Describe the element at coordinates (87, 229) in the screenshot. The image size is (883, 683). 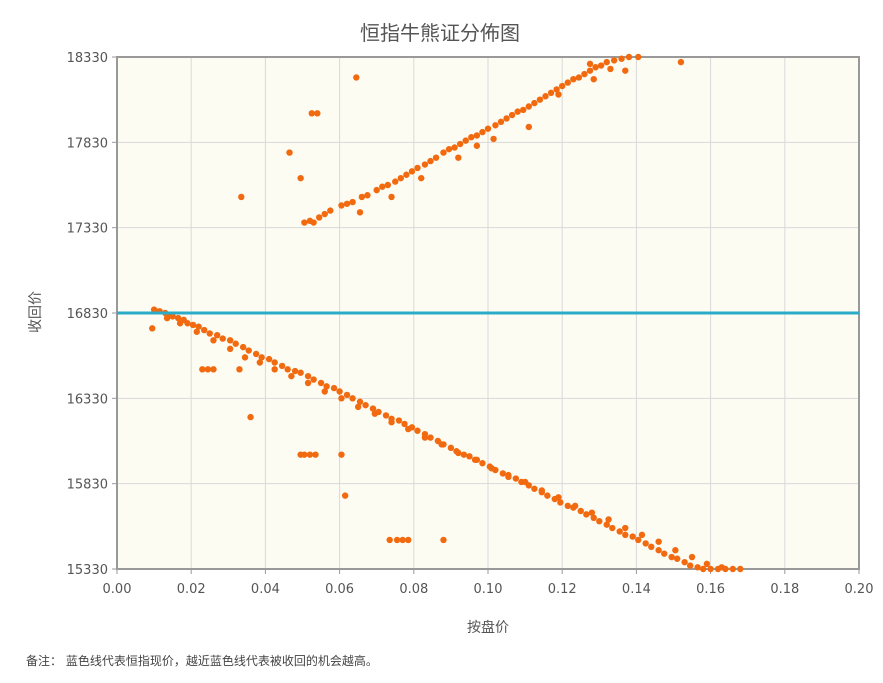
I see `y-tick-label: 17330` at that location.